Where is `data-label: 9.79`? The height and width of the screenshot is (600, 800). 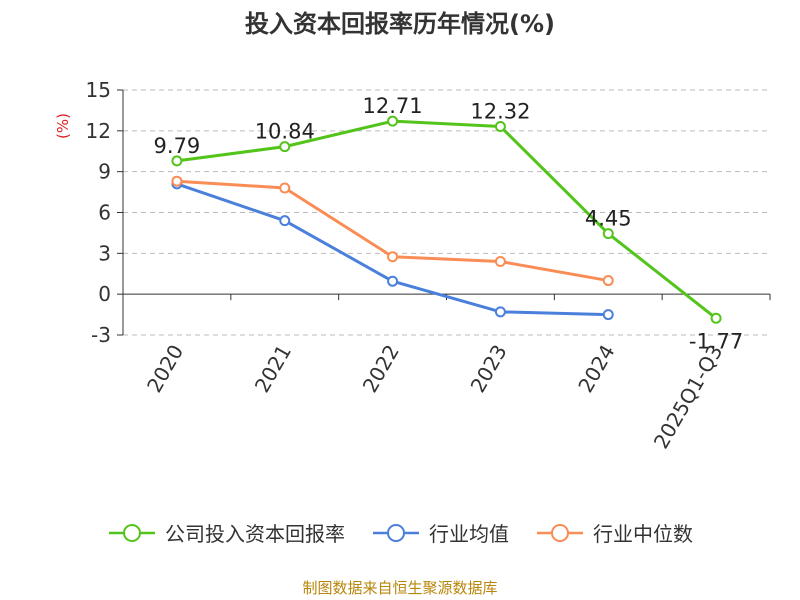
data-label: 9.79 is located at coordinates (177, 146).